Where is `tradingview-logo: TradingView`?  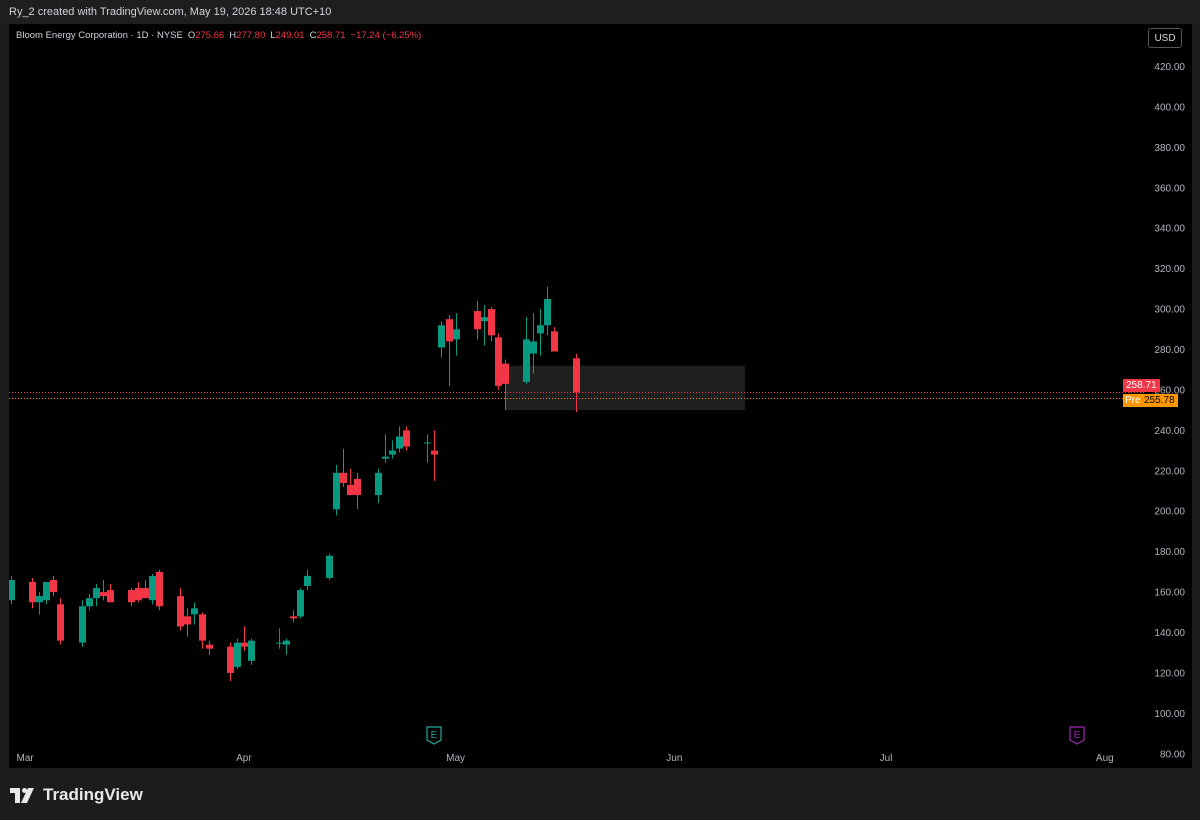
tradingview-logo: TradingView is located at coordinates (76, 795).